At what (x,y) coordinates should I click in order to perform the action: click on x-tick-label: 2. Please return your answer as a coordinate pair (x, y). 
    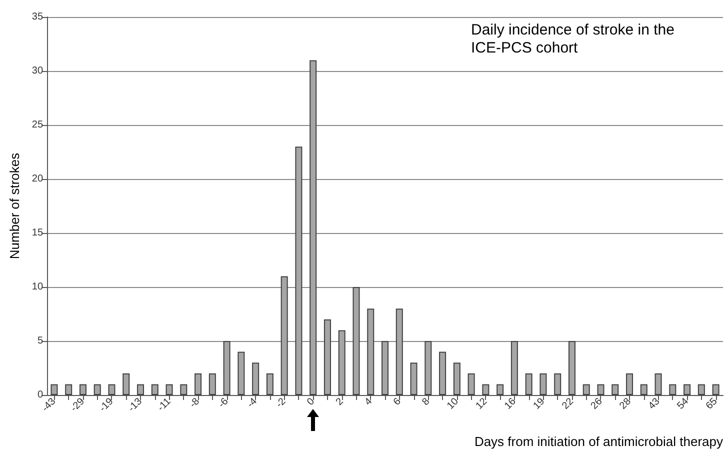
    Looking at the image, I should click on (340, 402).